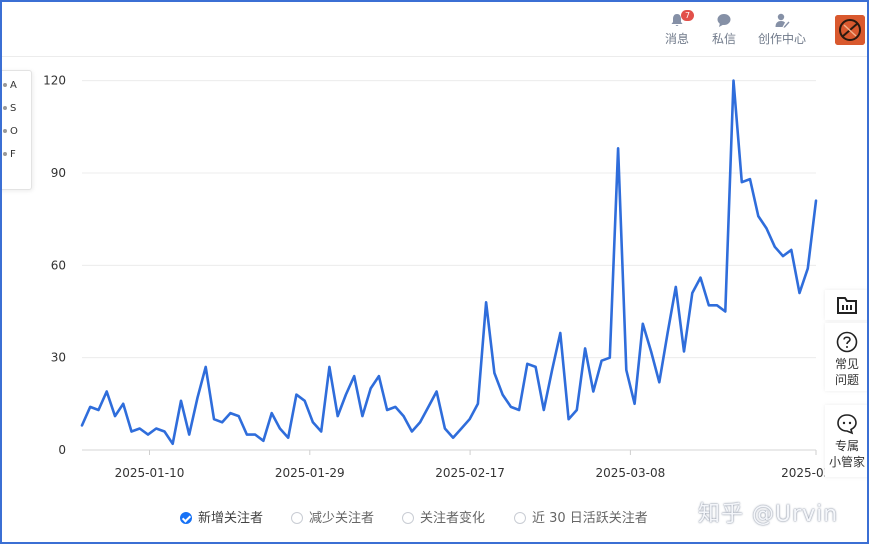 The image size is (869, 544). Describe the element at coordinates (676, 39) in the screenshot. I see `nav-messages-label: 消息` at that location.